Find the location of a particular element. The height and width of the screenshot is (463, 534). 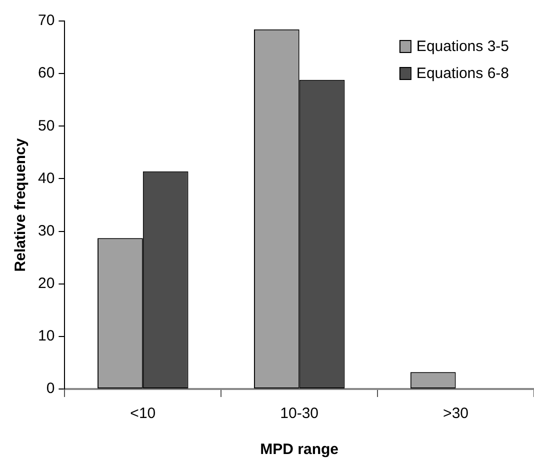

y-tick-label: 10 is located at coordinates (46, 336).